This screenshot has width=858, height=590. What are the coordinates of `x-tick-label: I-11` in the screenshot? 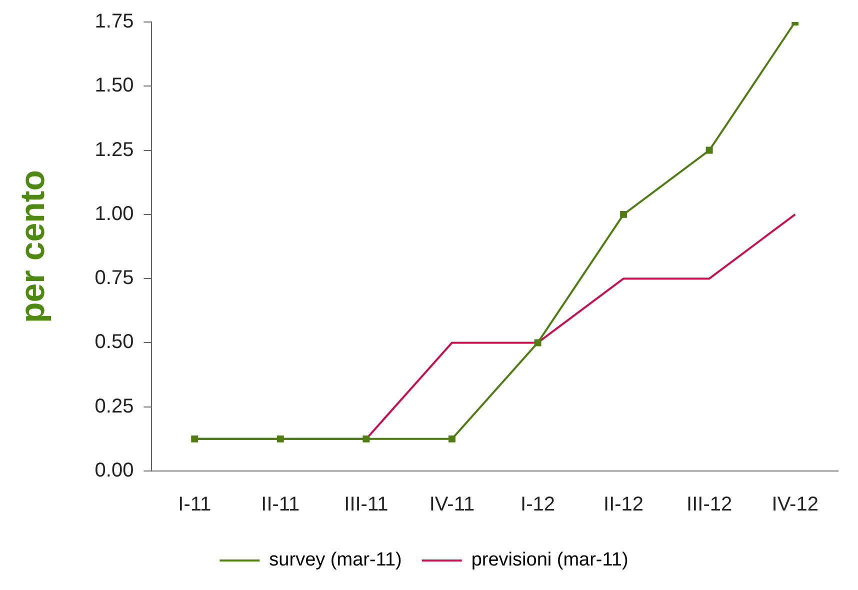 It's located at (195, 505).